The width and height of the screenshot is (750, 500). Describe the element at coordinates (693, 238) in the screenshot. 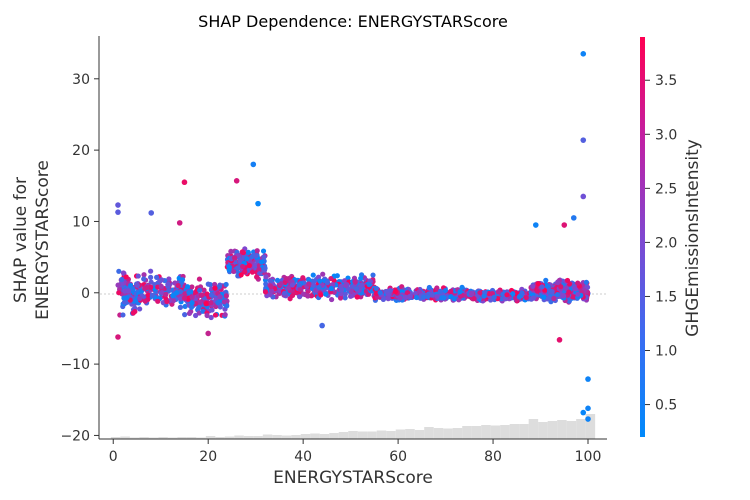

I see `colorbar-label: GHGEmissionsIntensity` at that location.